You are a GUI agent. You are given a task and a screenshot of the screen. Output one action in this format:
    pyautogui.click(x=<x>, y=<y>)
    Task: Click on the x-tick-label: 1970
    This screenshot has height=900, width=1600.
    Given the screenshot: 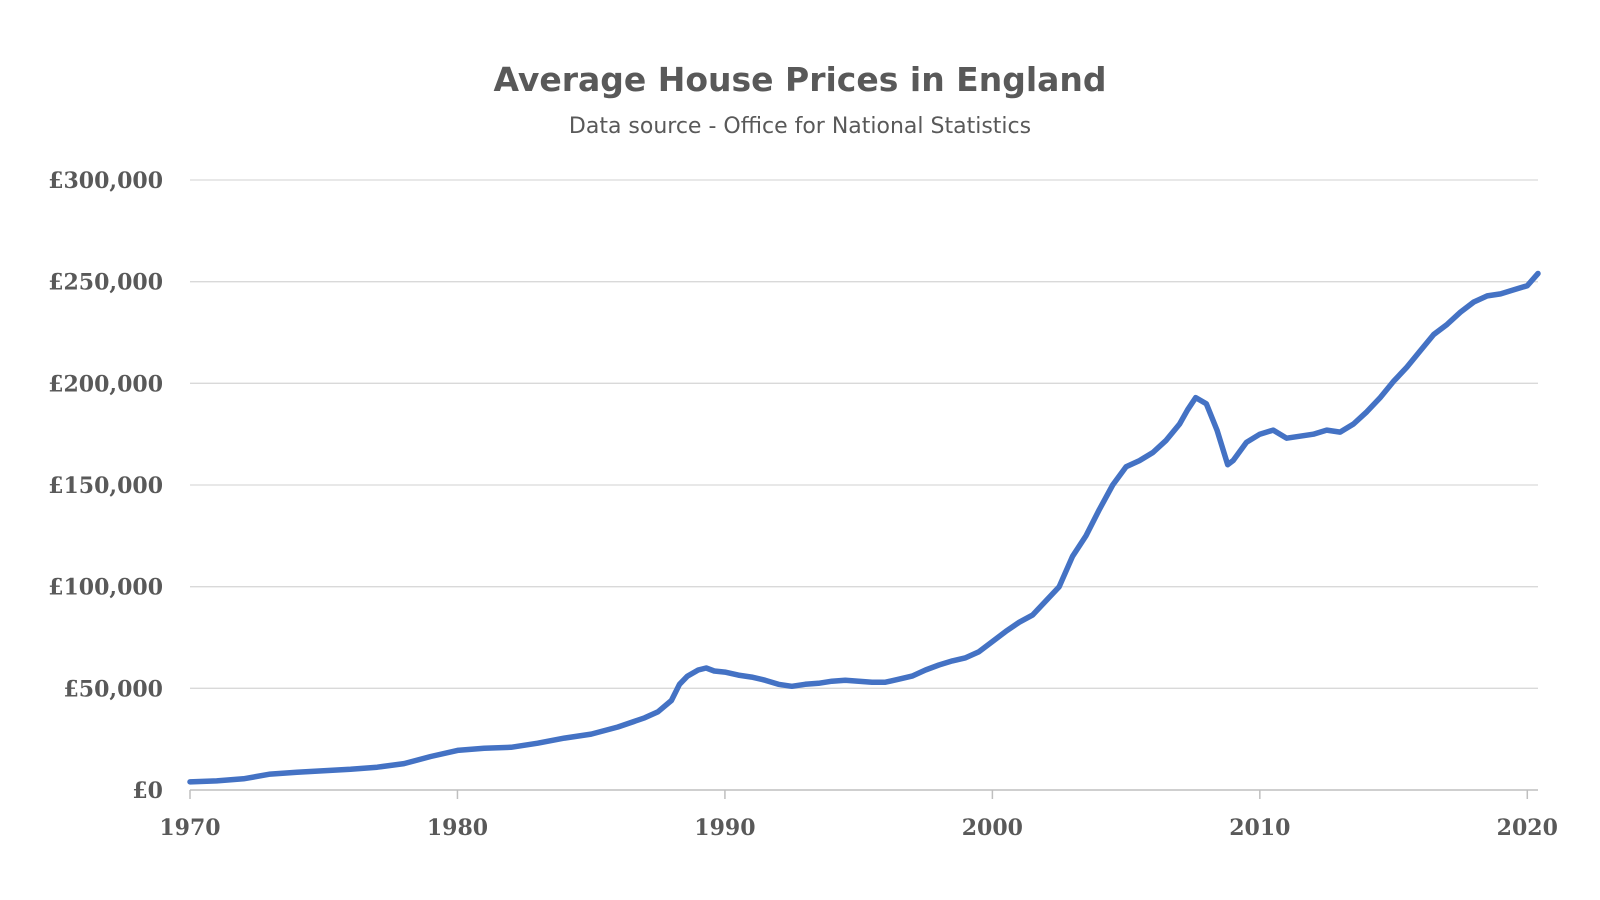 What is the action you would take?
    pyautogui.click(x=189, y=828)
    